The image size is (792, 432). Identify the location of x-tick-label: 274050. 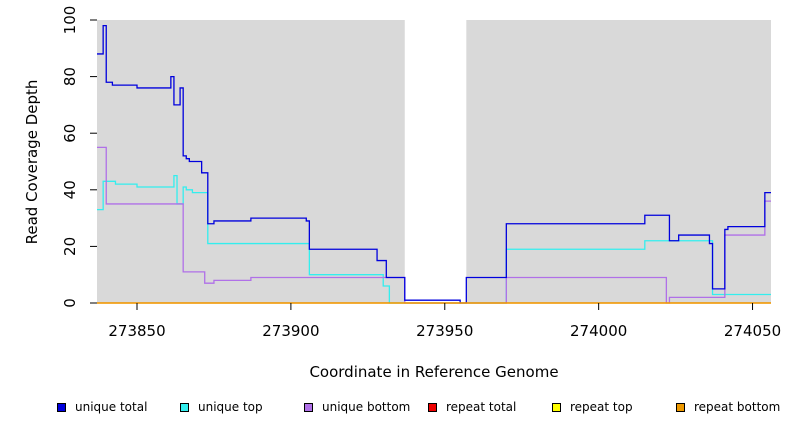
(752, 331).